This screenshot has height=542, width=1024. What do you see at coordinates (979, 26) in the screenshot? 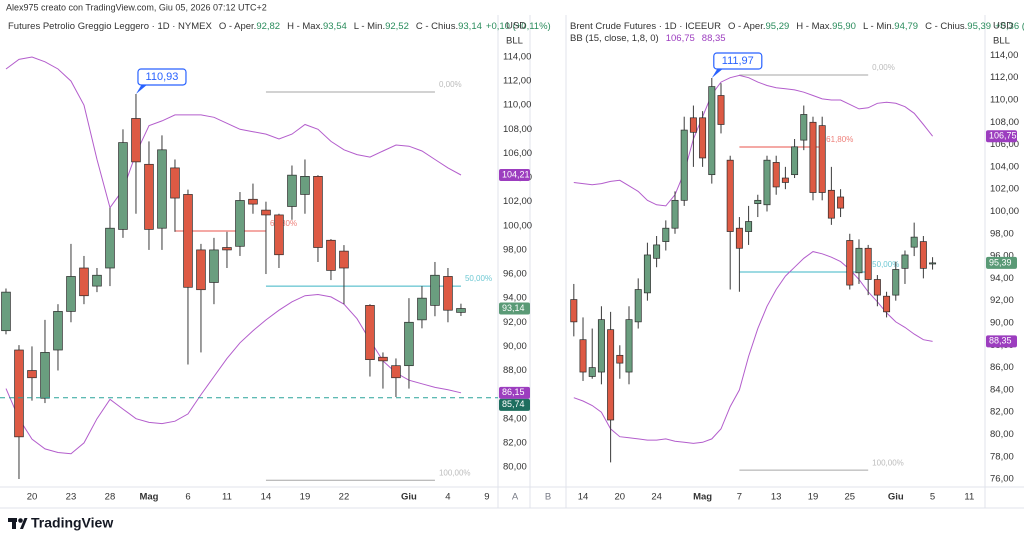
I see `ohlc-value: 95,39` at bounding box center [979, 26].